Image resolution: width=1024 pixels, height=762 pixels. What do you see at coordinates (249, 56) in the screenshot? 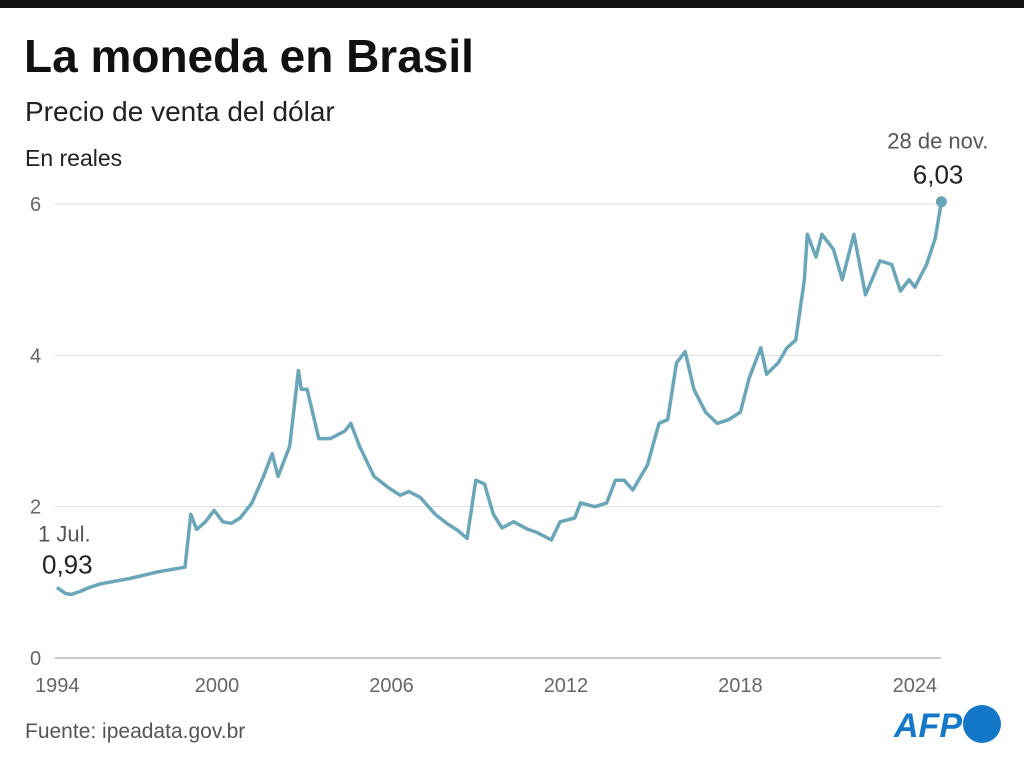
I see `chart-title: La moneda en Brasil` at bounding box center [249, 56].